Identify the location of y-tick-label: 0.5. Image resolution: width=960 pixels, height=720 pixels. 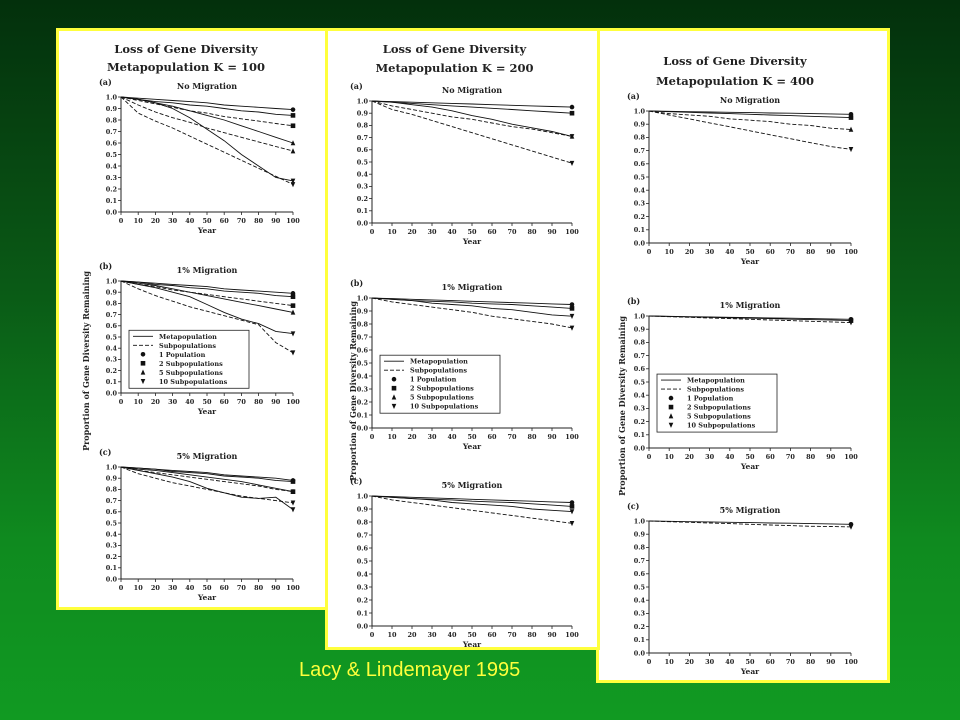
(363, 162).